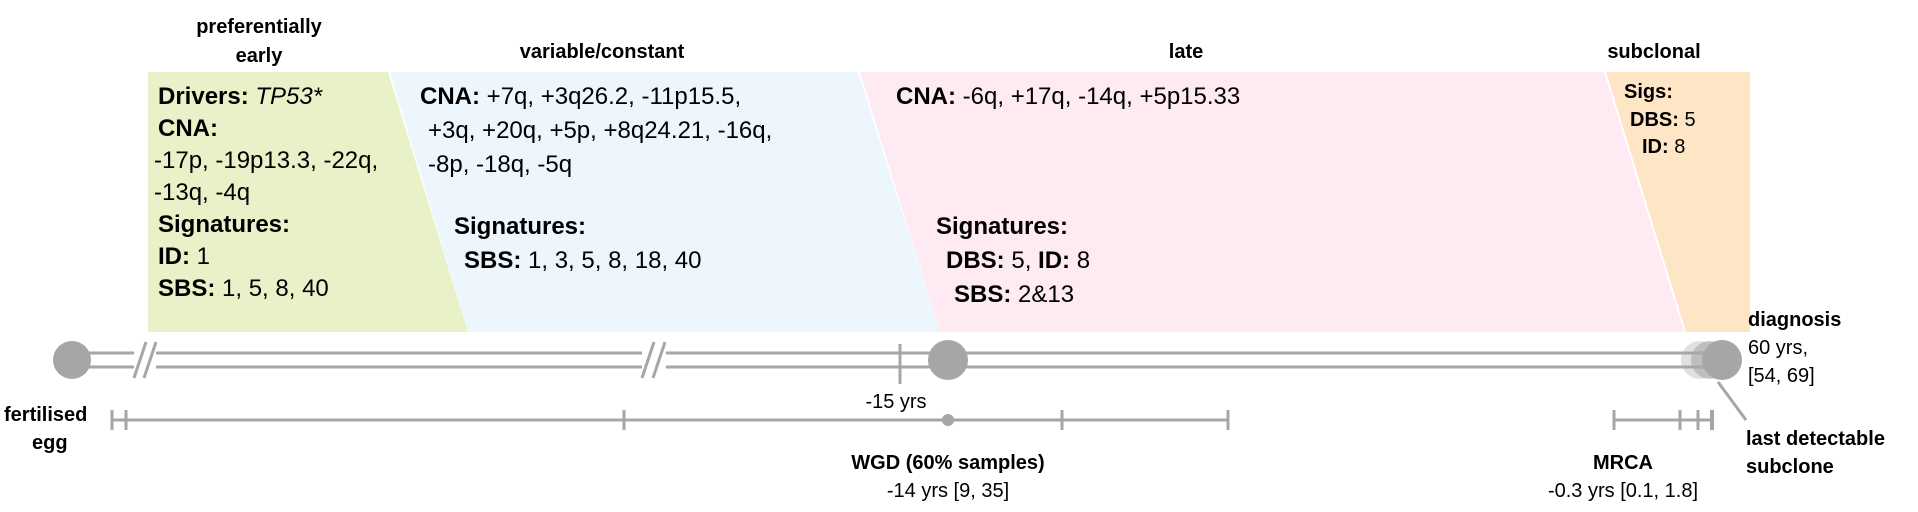  What do you see at coordinates (1623, 491) in the screenshot?
I see `mrca-value: -0.3 yrs [0.1, 1.8]` at bounding box center [1623, 491].